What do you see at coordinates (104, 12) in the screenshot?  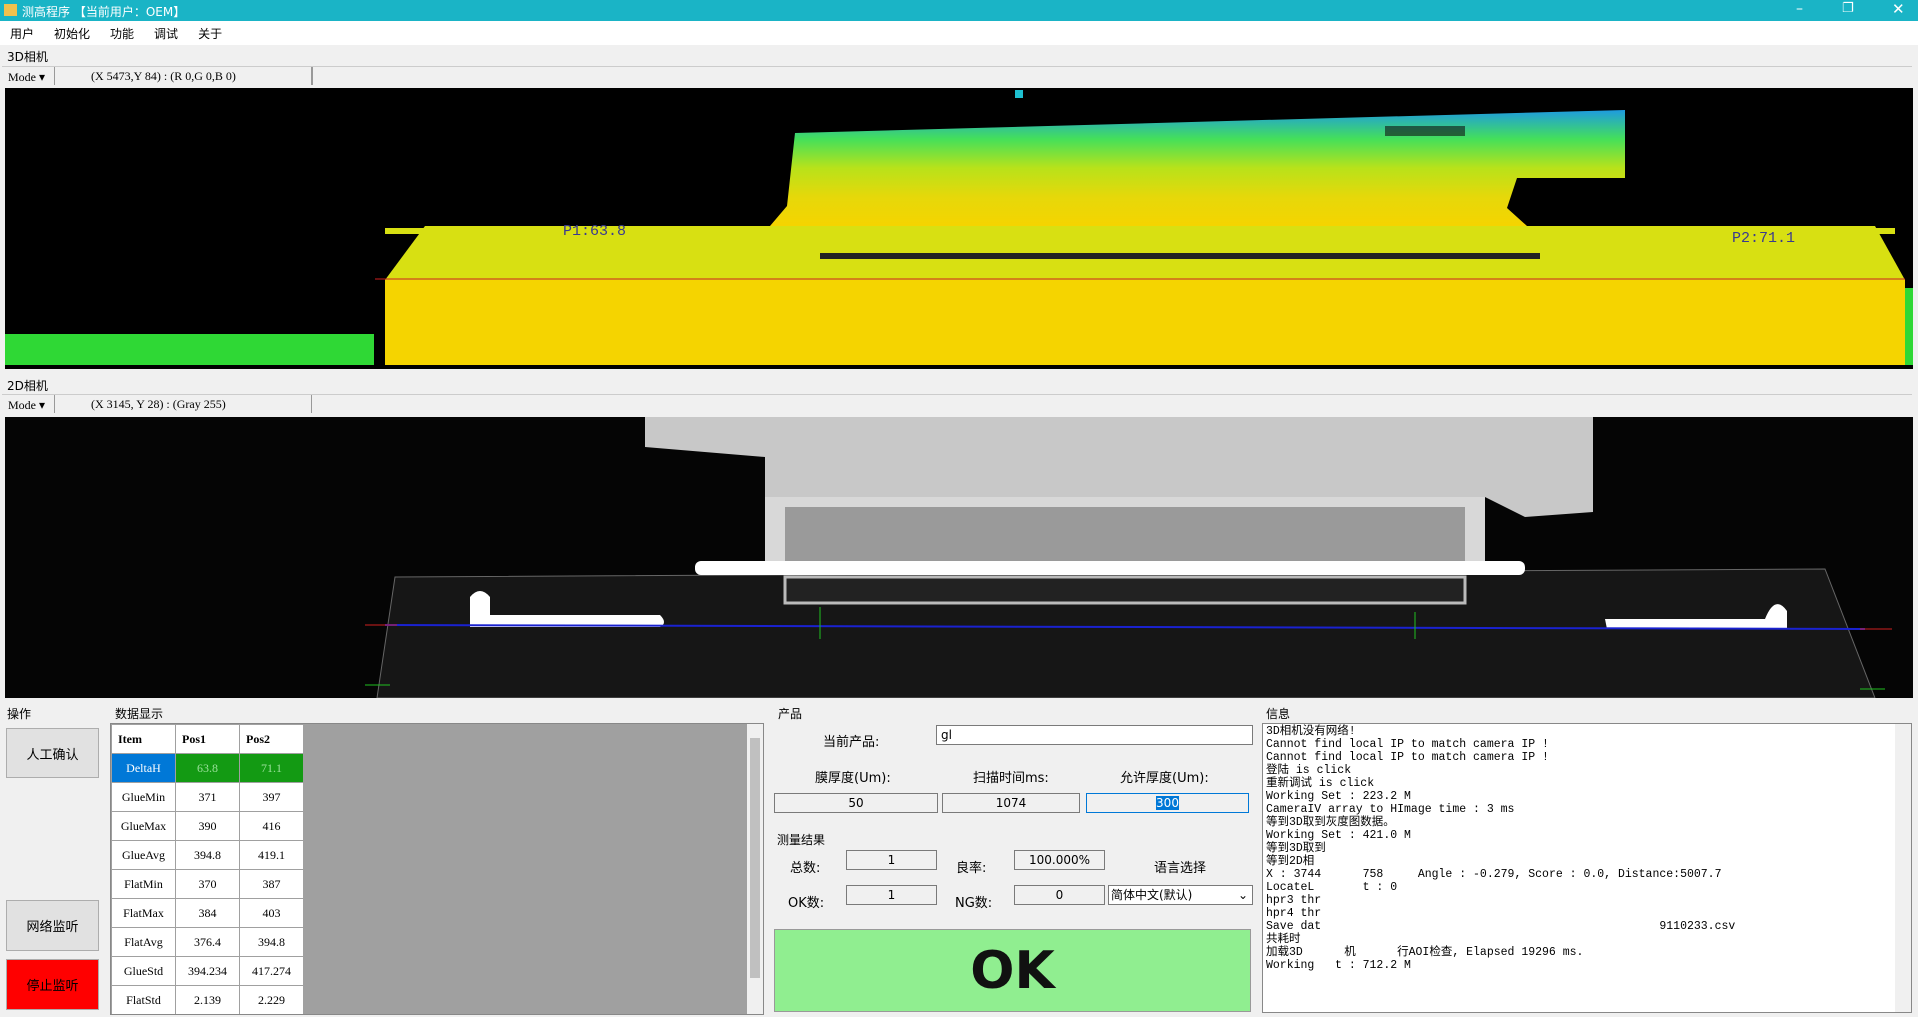 I see `window-title: 测高程序 【当前用户：OEM】` at bounding box center [104, 12].